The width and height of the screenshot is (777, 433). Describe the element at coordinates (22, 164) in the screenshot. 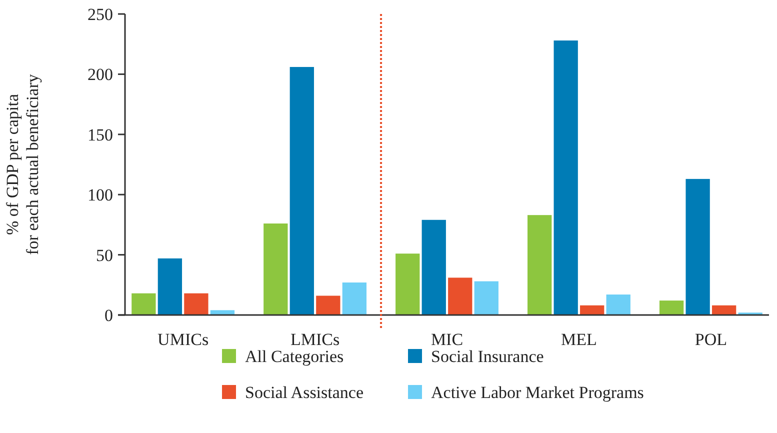

I see `y-axis-title: % of GDP per capita for each actual beneficiary` at that location.